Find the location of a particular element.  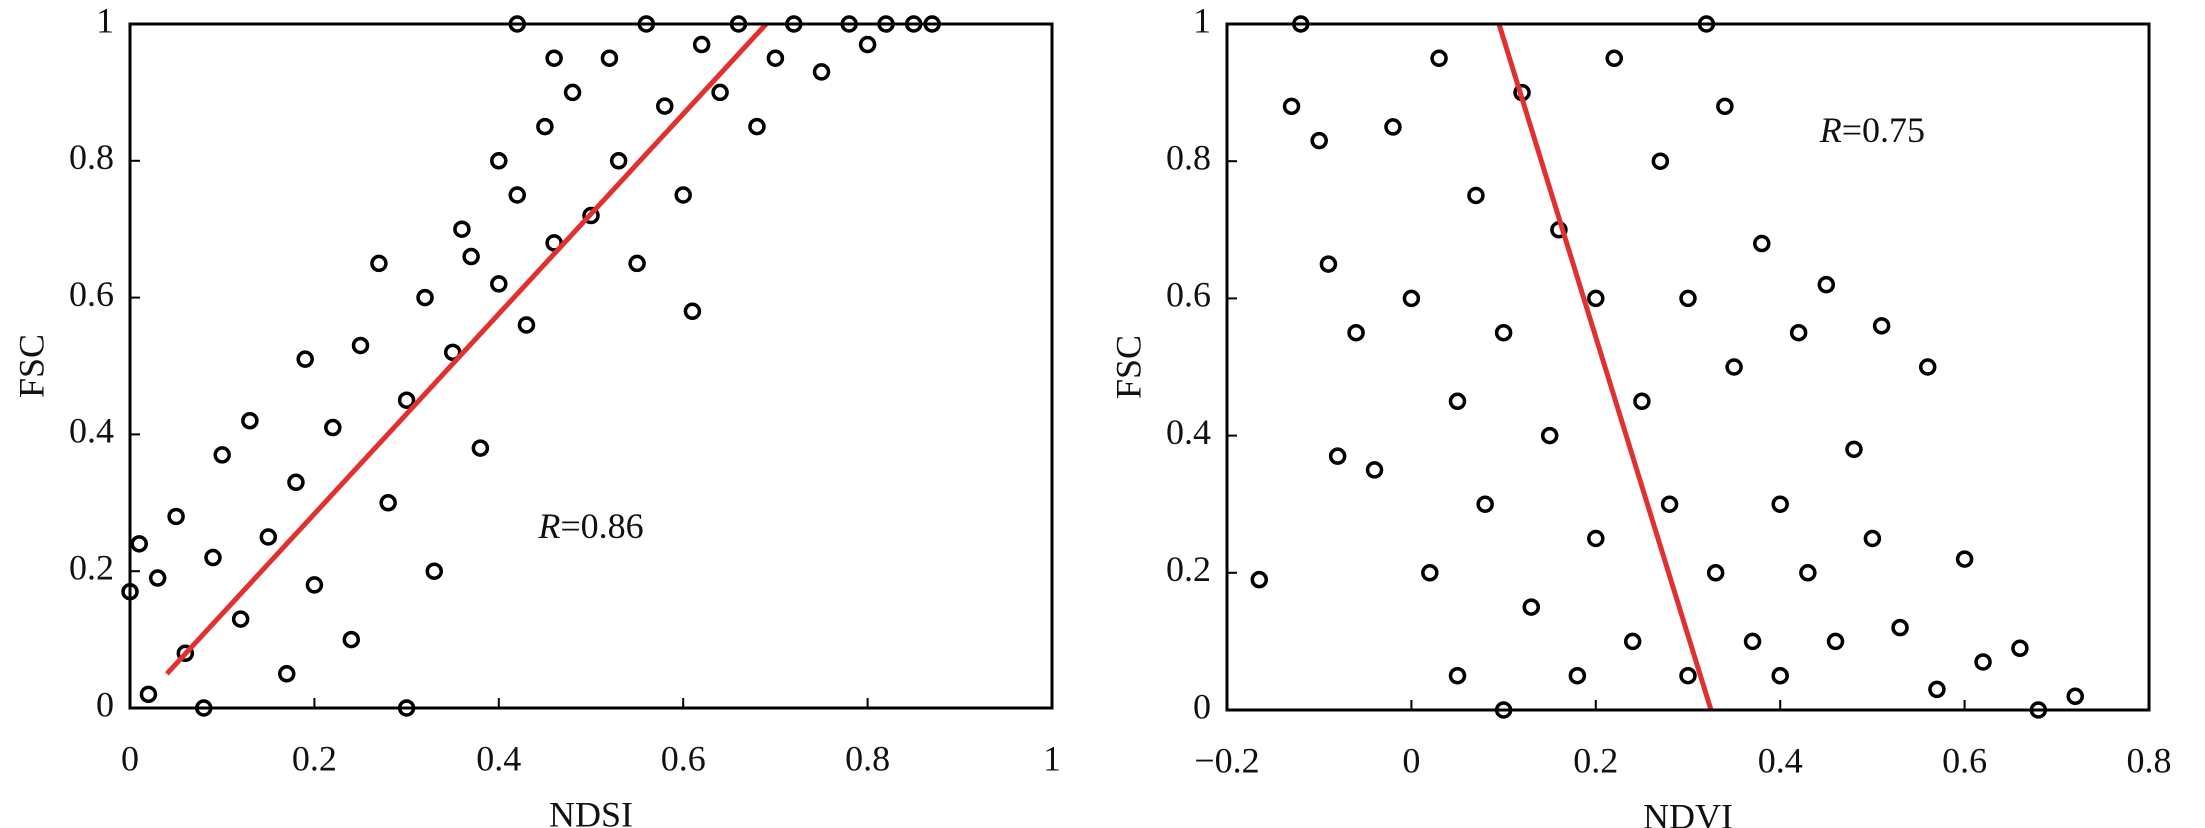

x-tick-label: −0.2 is located at coordinates (1226, 760).